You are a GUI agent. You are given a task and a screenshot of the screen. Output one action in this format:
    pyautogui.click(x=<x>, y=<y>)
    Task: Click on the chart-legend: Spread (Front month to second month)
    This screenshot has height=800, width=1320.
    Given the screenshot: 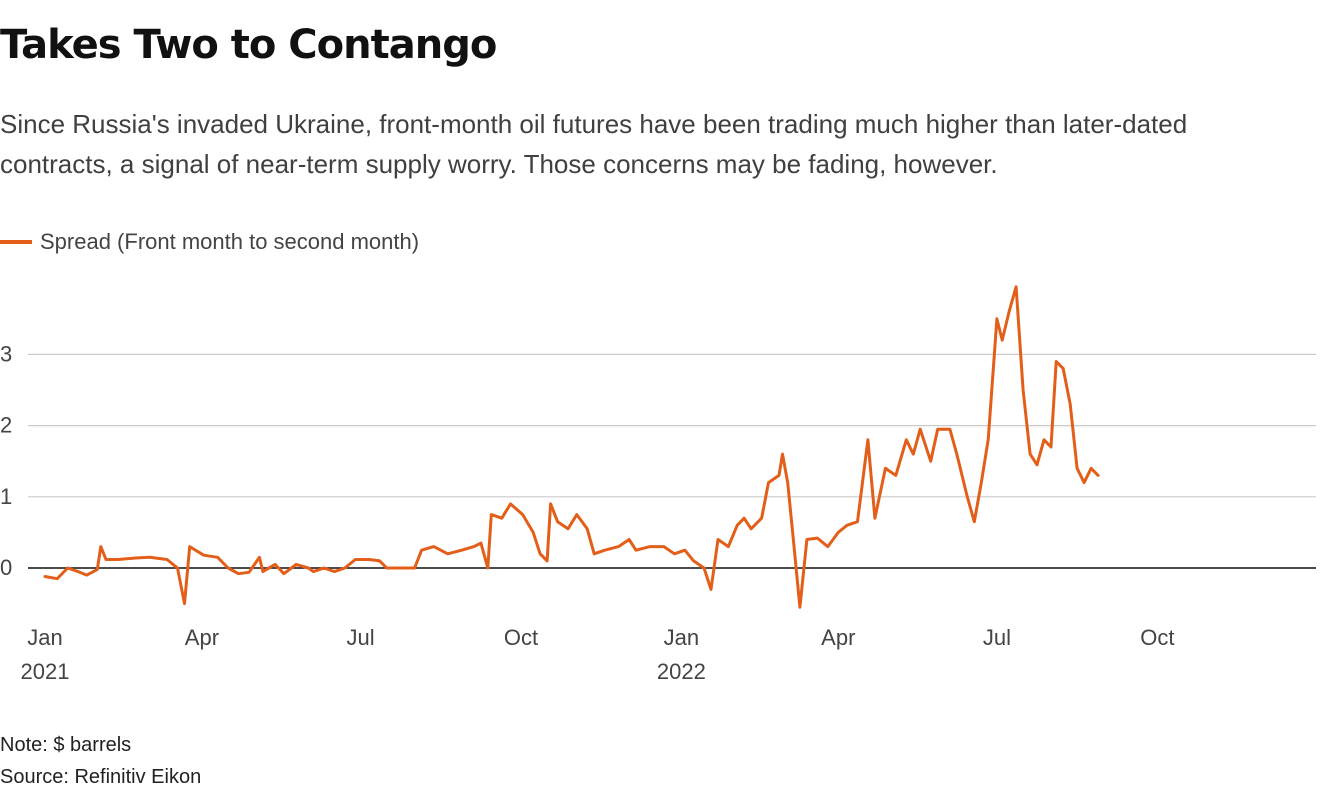 What is the action you would take?
    pyautogui.click(x=209, y=242)
    